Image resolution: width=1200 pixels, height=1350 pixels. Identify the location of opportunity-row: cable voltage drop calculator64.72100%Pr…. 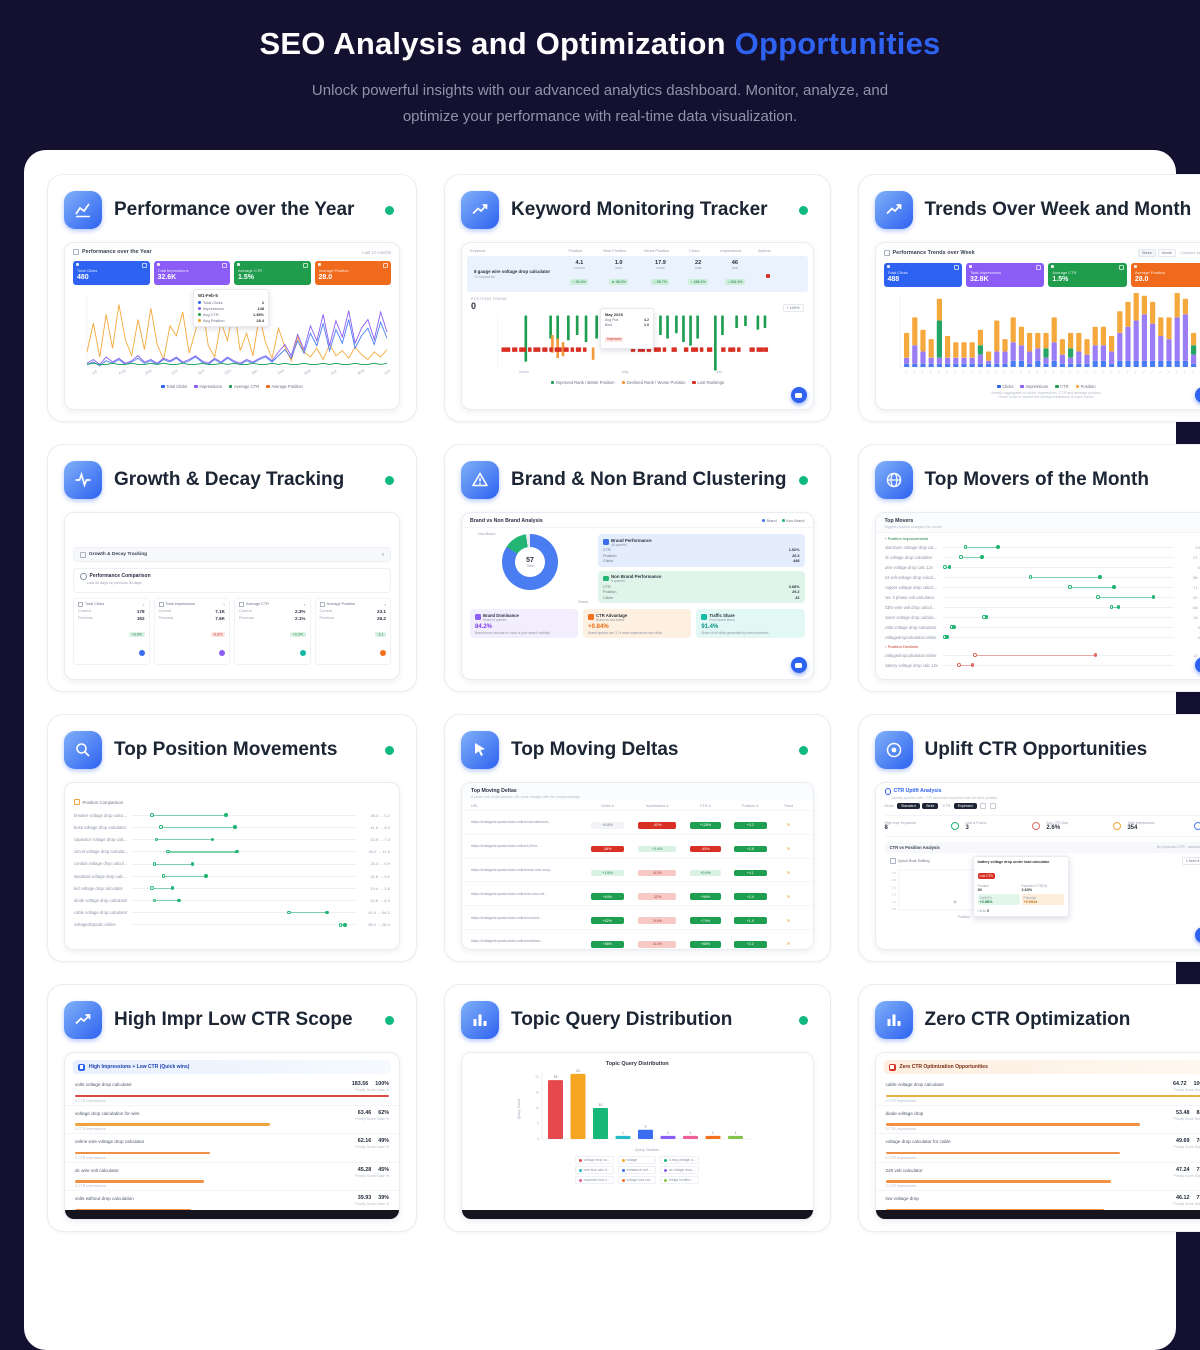
(1038, 1091).